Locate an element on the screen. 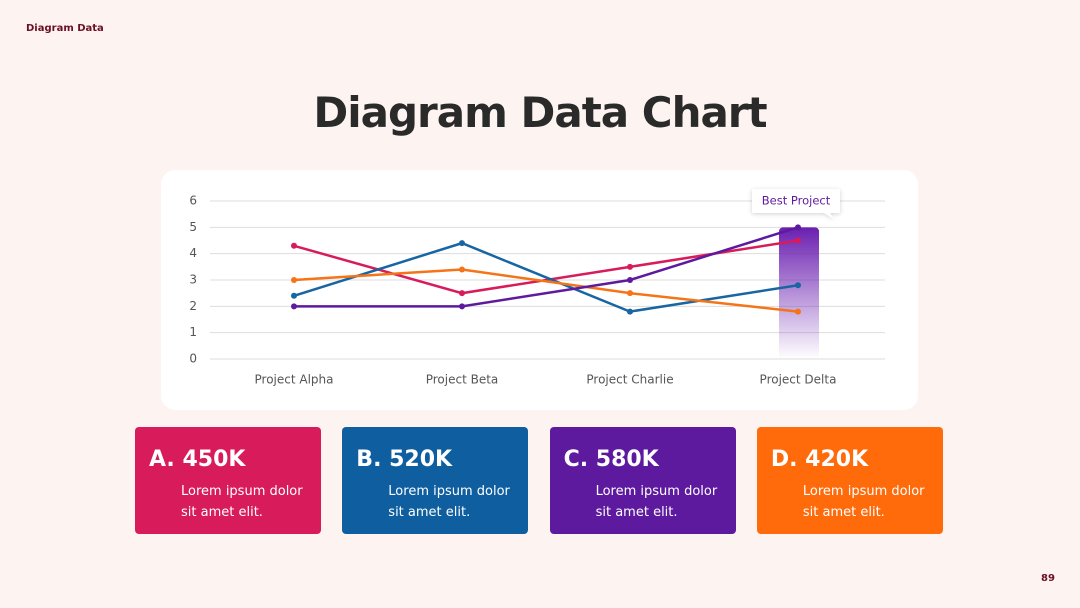 This screenshot has height=608, width=1080. x-tick-label: Project Alpha is located at coordinates (294, 380).